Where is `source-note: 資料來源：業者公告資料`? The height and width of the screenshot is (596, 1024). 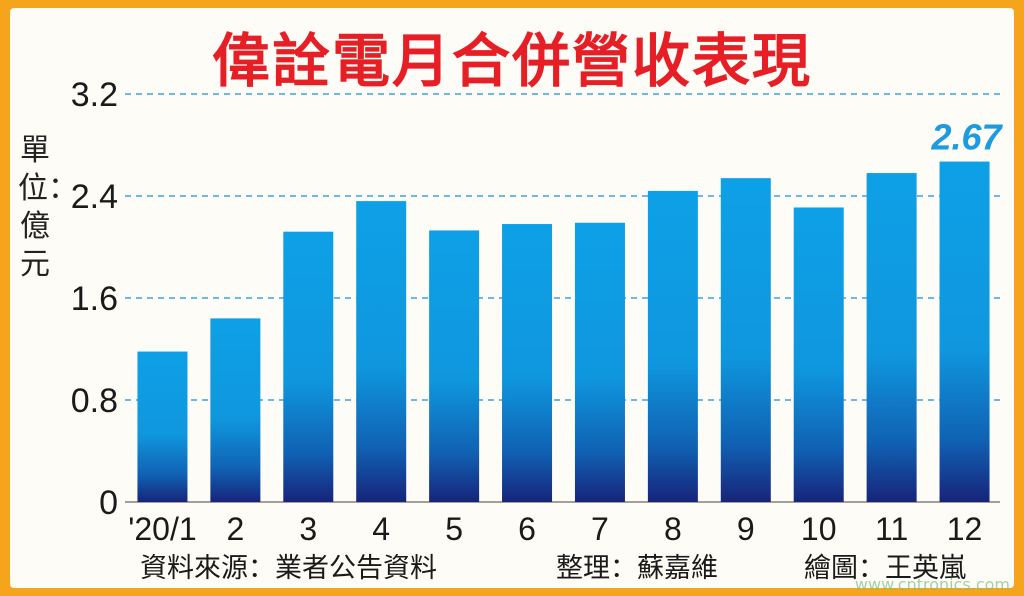 source-note: 資料來源：業者公告資料 is located at coordinates (288, 568).